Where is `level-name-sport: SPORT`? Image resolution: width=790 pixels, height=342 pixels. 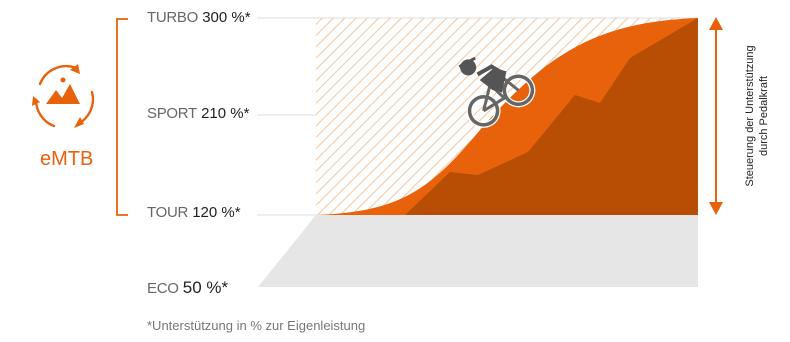 level-name-sport: SPORT is located at coordinates (172, 113).